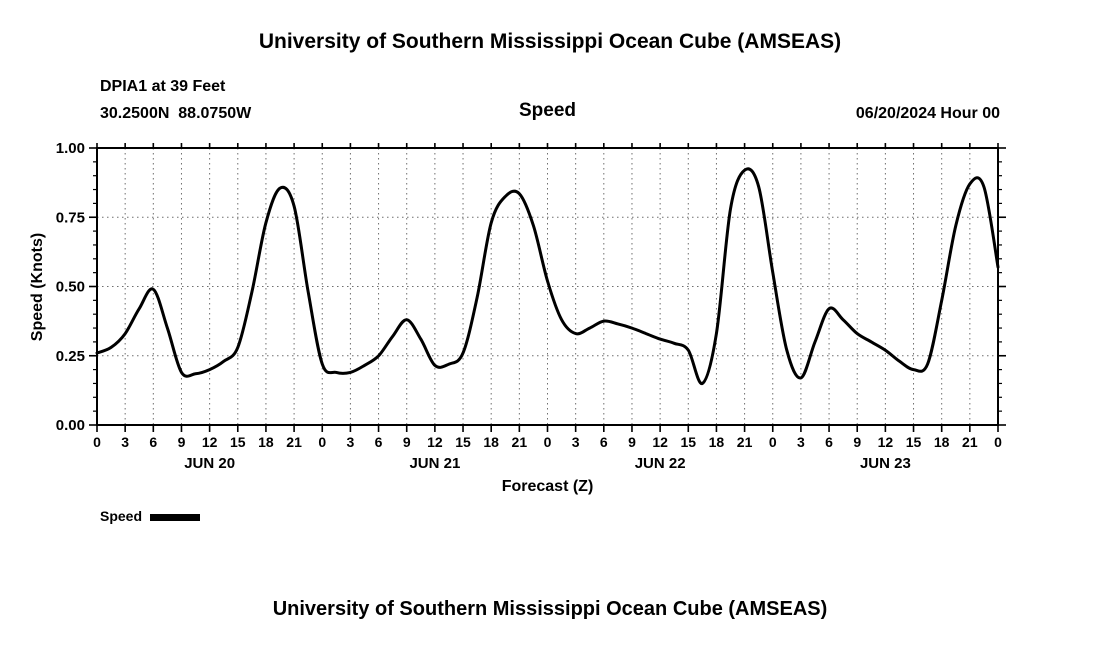 This screenshot has width=1100, height=650. Describe the element at coordinates (175, 517) in the screenshot. I see `legend-line-swatch` at that location.